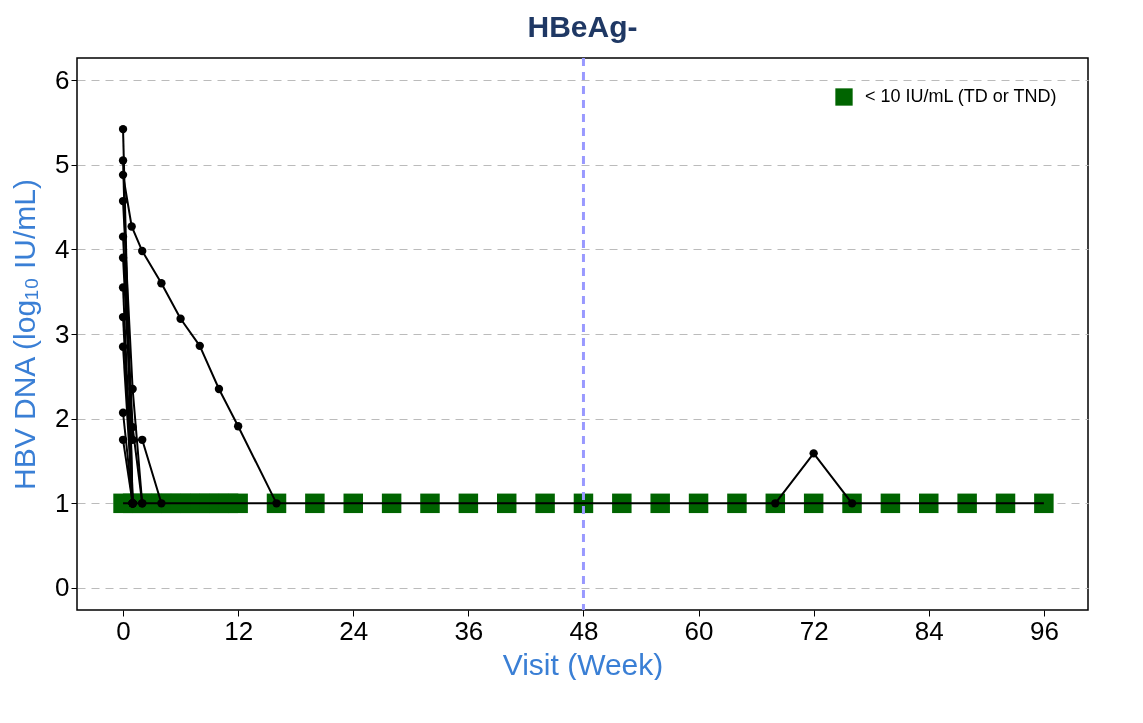  Describe the element at coordinates (239, 630) in the screenshot. I see `x-tick-label: 12` at that location.